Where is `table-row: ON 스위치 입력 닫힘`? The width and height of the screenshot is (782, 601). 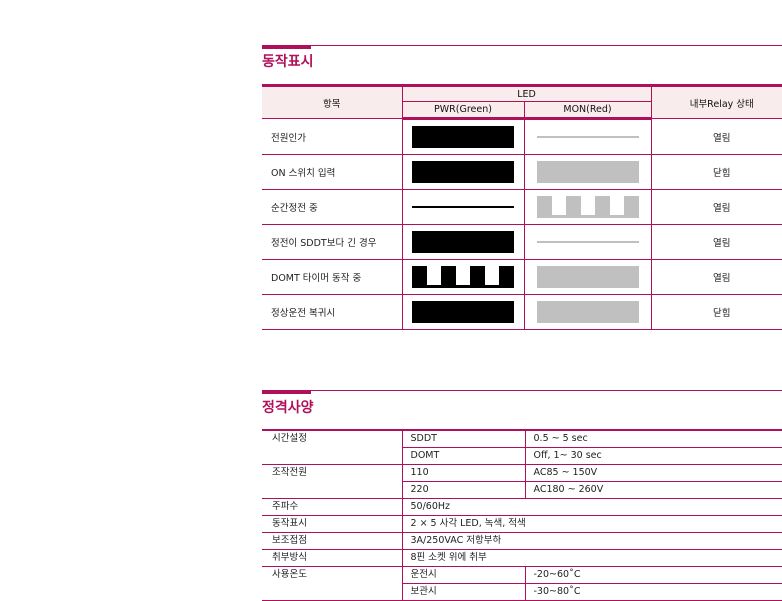 table-row: ON 스위치 입력 닫힘 is located at coordinates (522, 172).